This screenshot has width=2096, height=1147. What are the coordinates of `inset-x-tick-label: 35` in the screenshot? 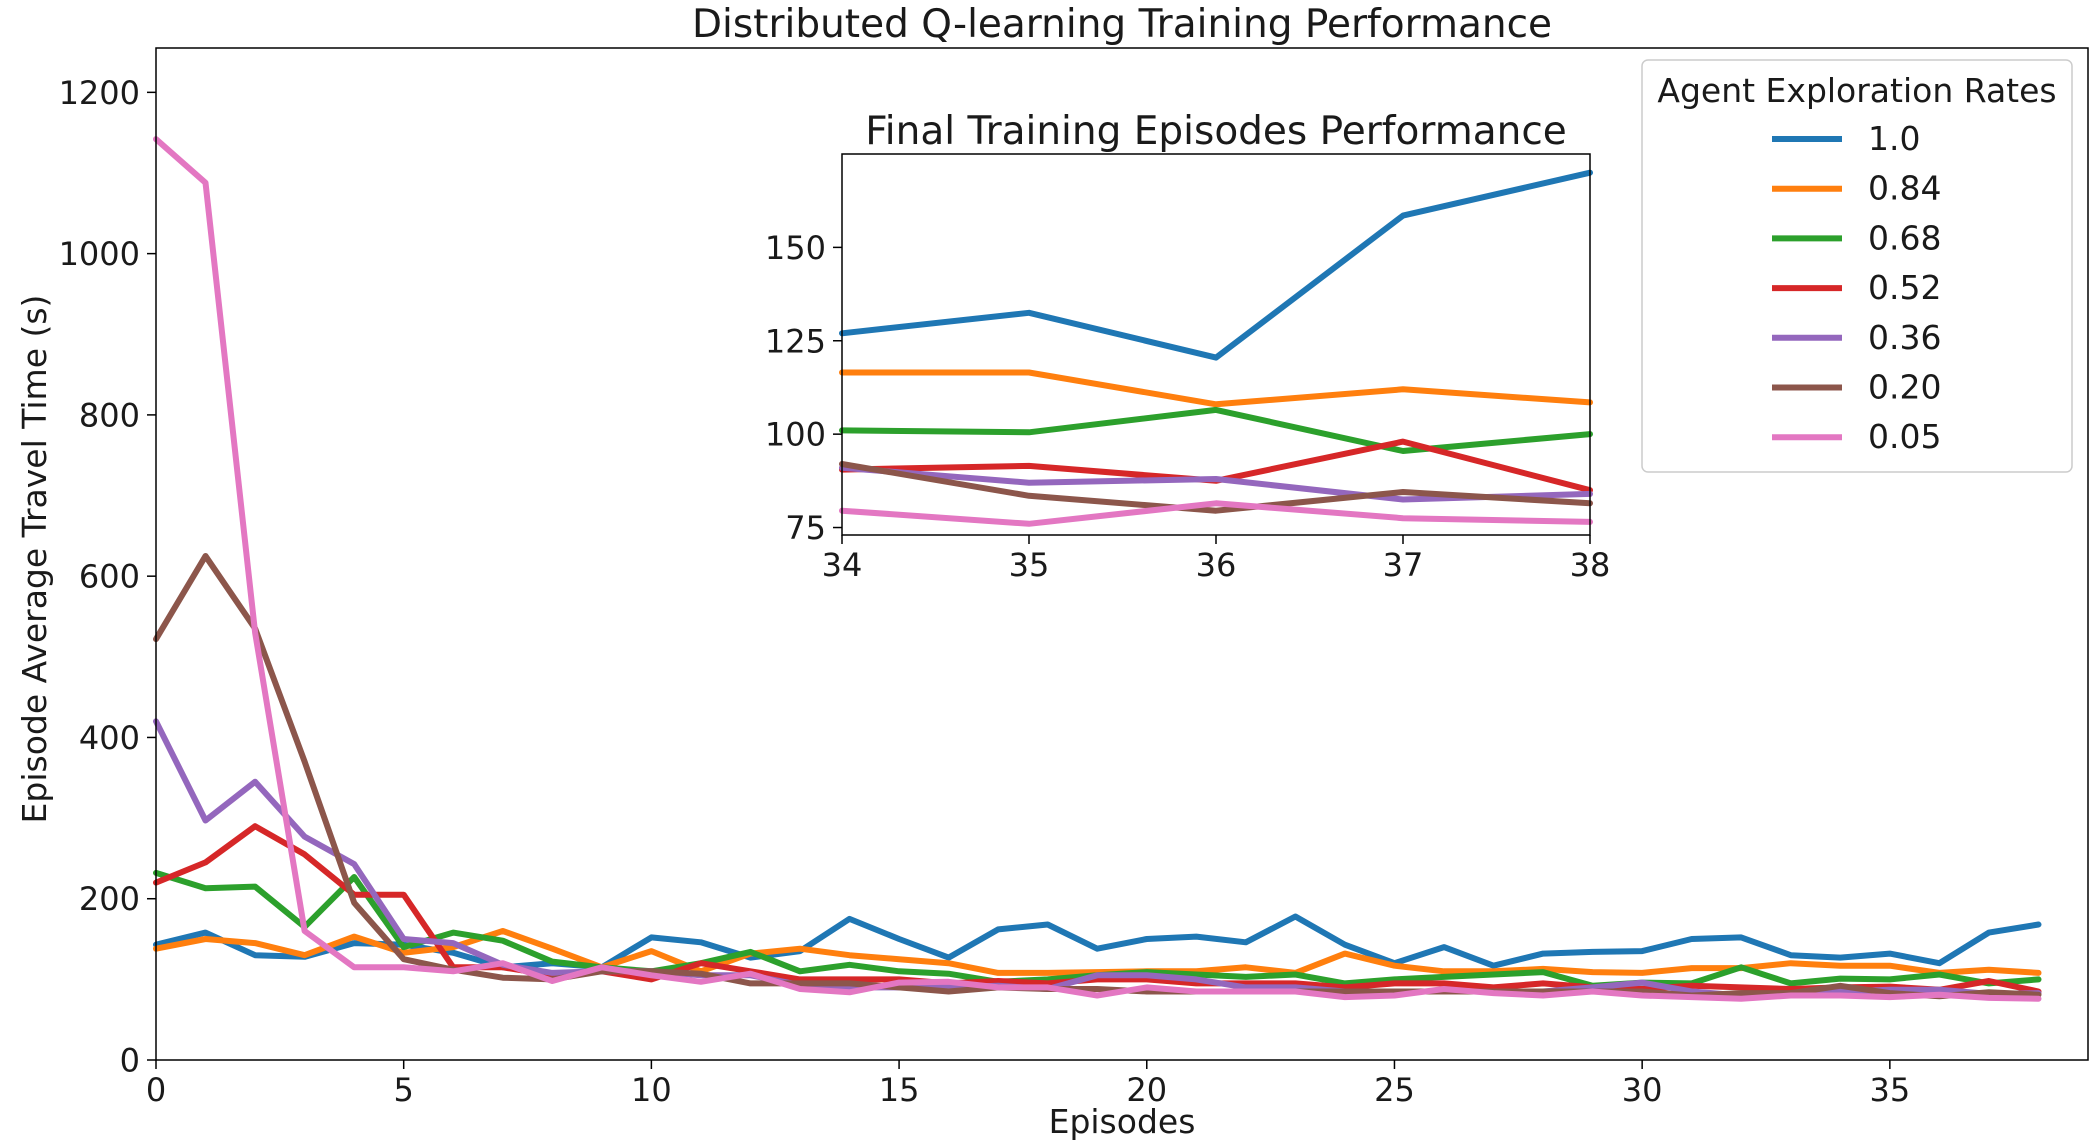 It's located at (1029, 565).